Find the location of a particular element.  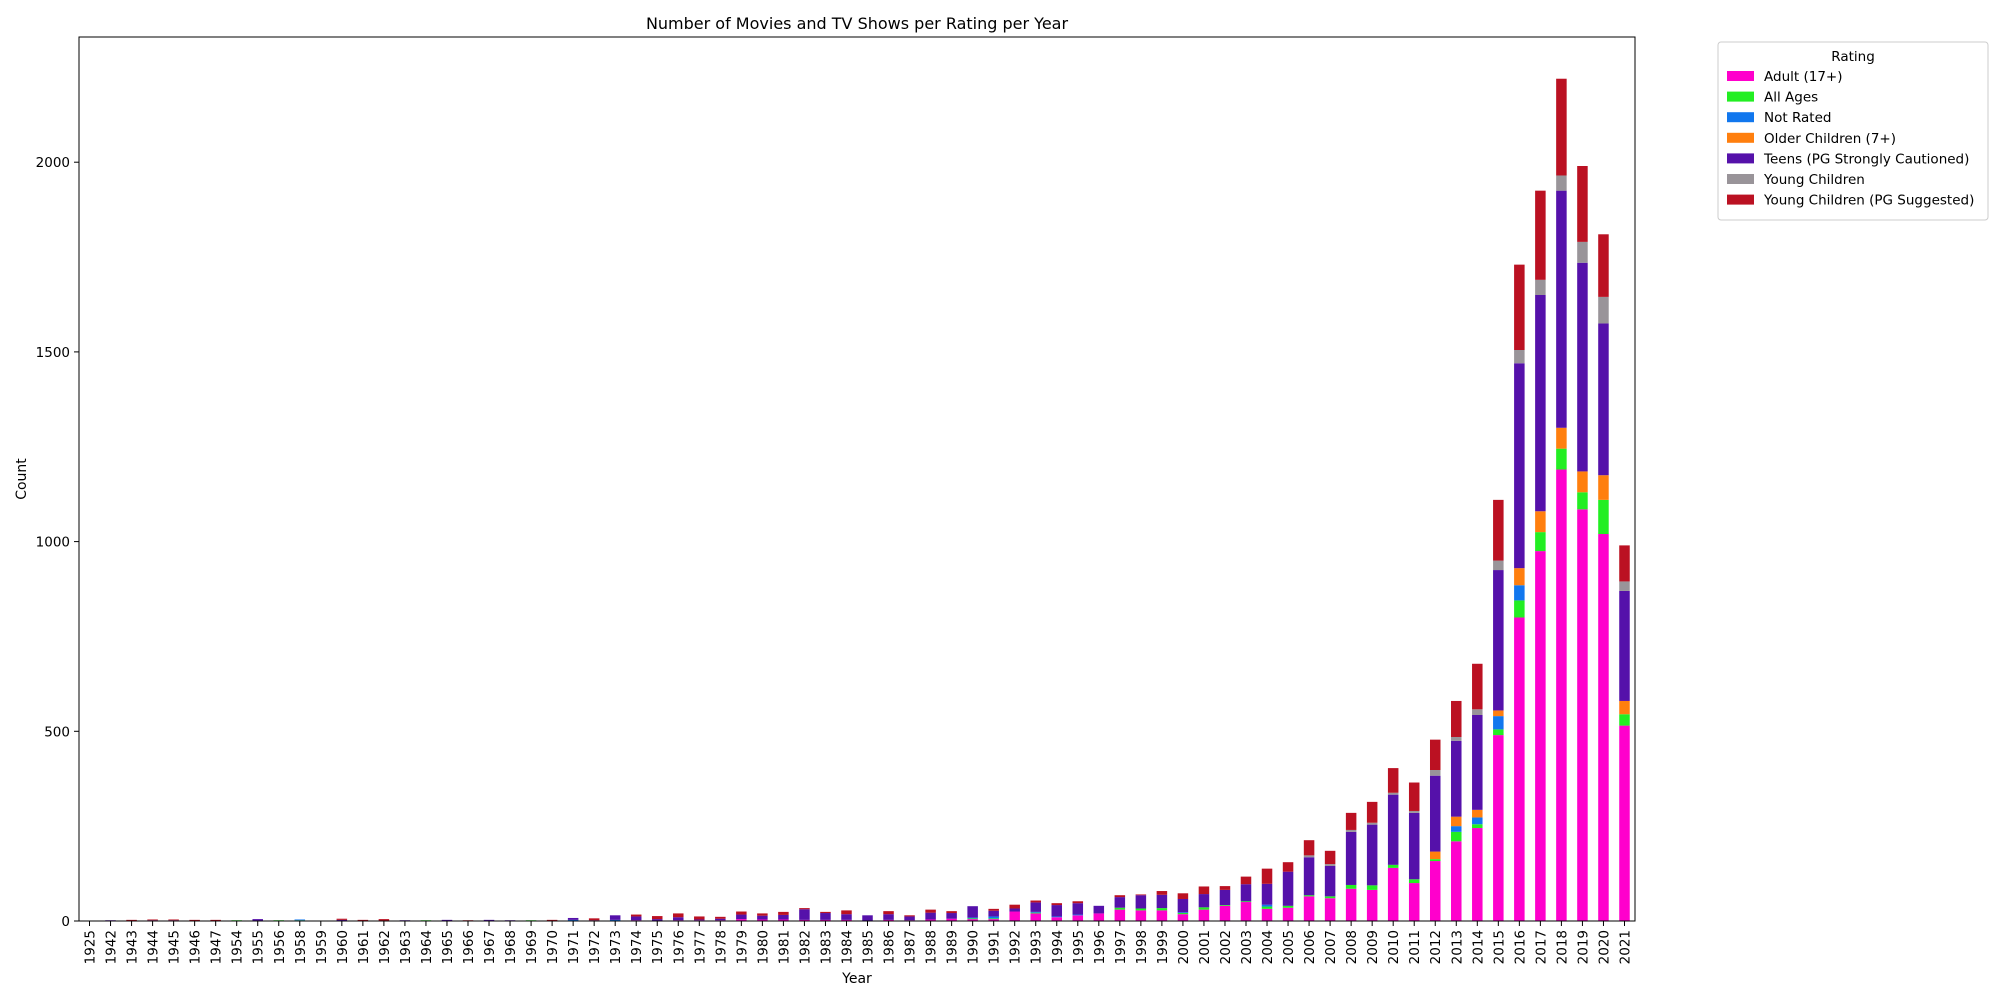

x-tick-label: 1964 is located at coordinates (427, 947).